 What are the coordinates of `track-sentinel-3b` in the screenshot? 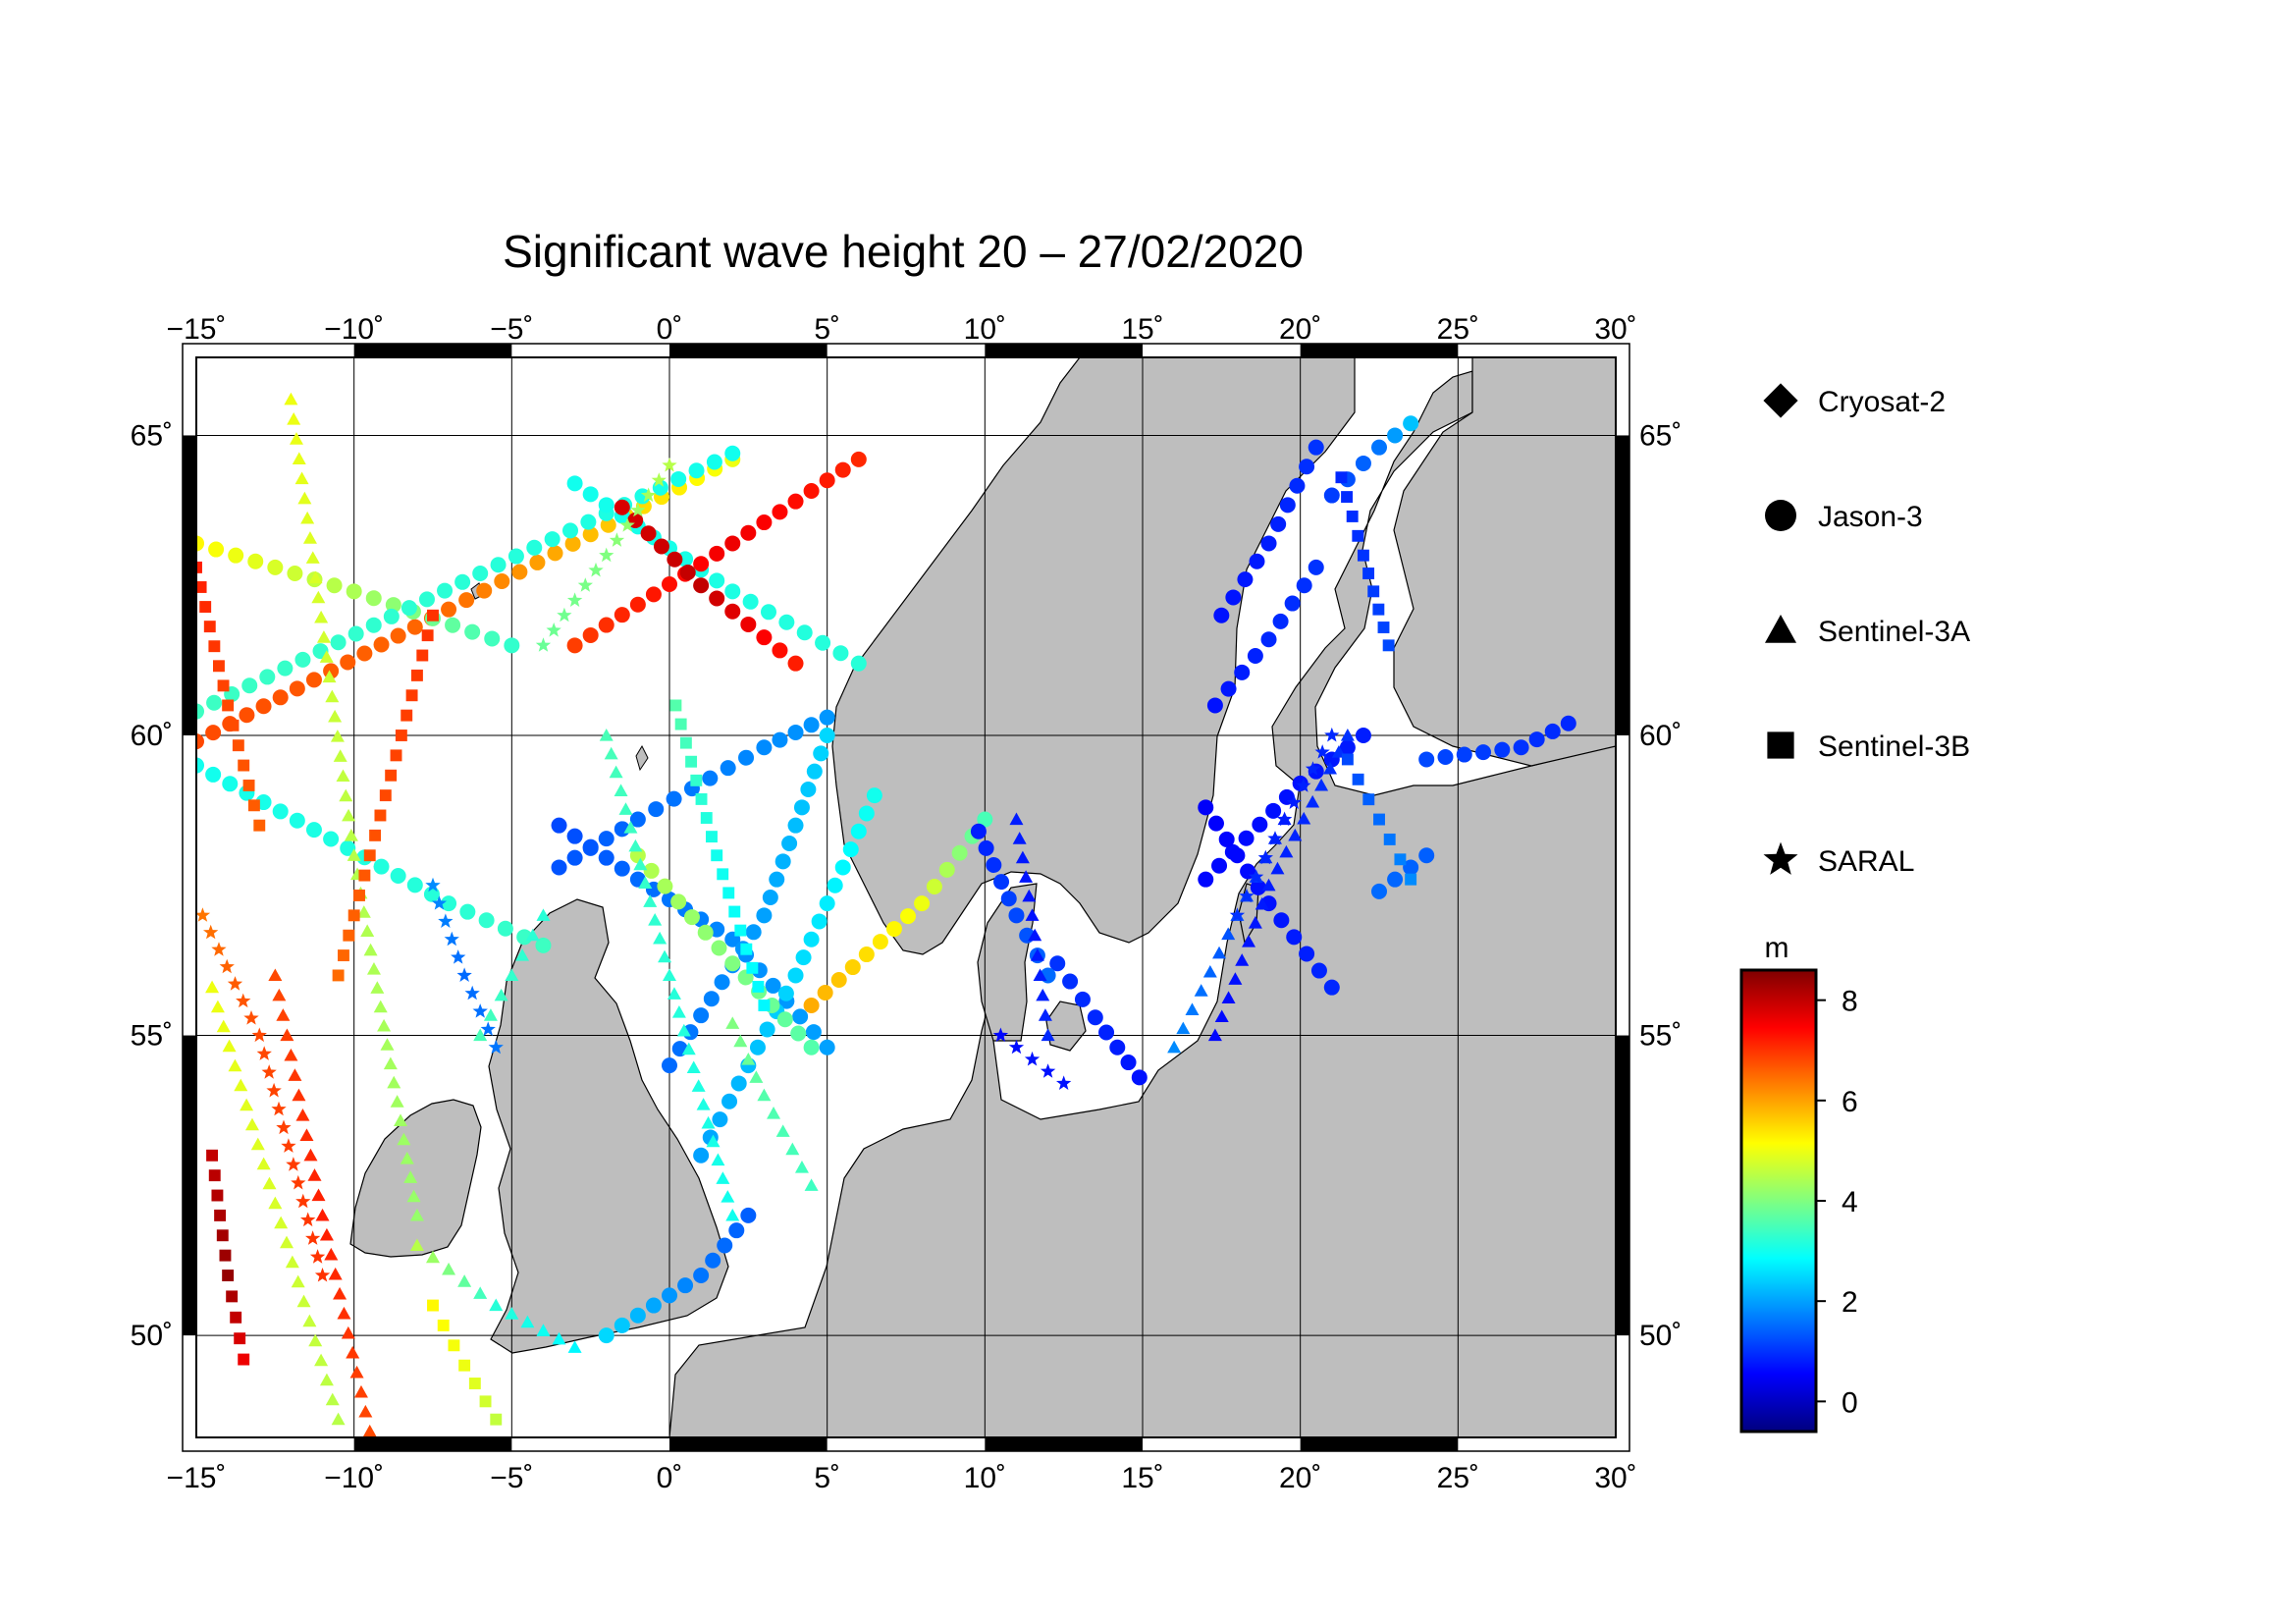 It's located at (1379, 819).